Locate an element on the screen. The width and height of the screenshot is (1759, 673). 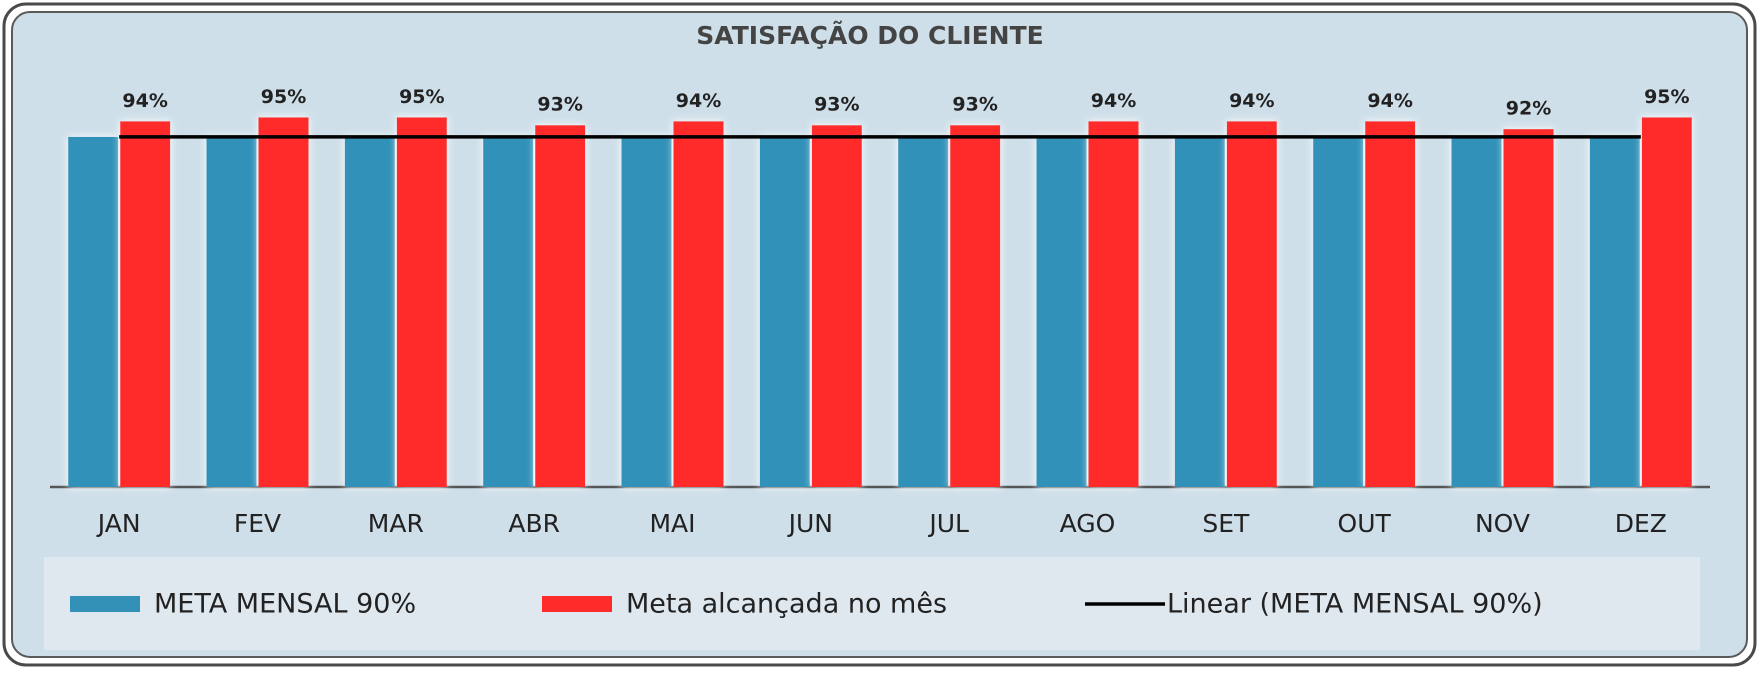
x-tick-label: AGO is located at coordinates (1088, 523).